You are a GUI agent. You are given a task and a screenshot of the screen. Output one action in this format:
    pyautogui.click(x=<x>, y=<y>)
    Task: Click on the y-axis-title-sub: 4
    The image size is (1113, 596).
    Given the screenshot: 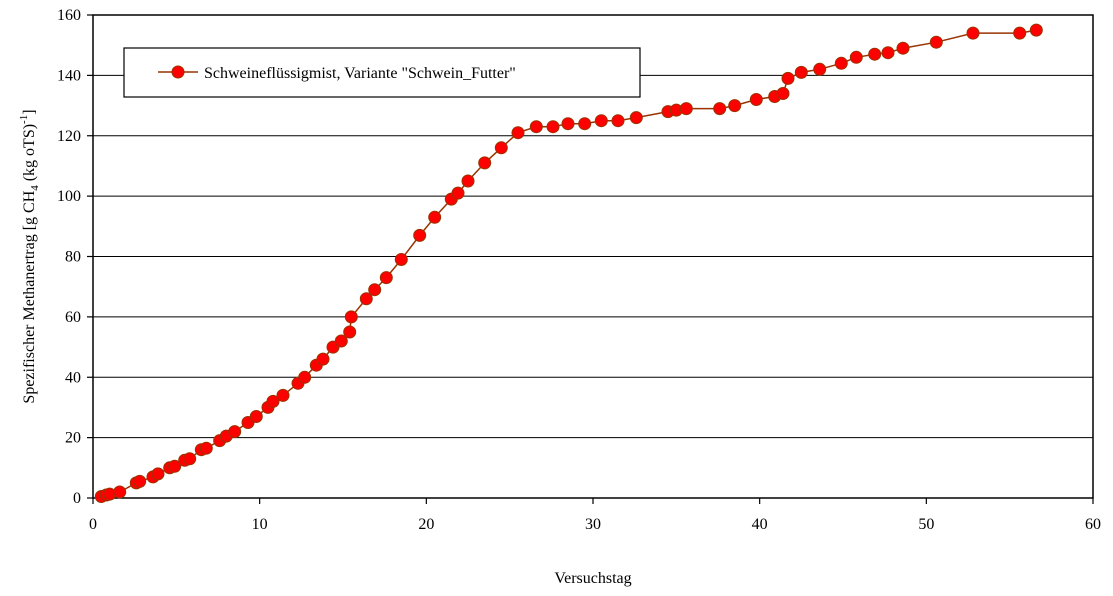 What is the action you would take?
    pyautogui.click(x=35, y=188)
    